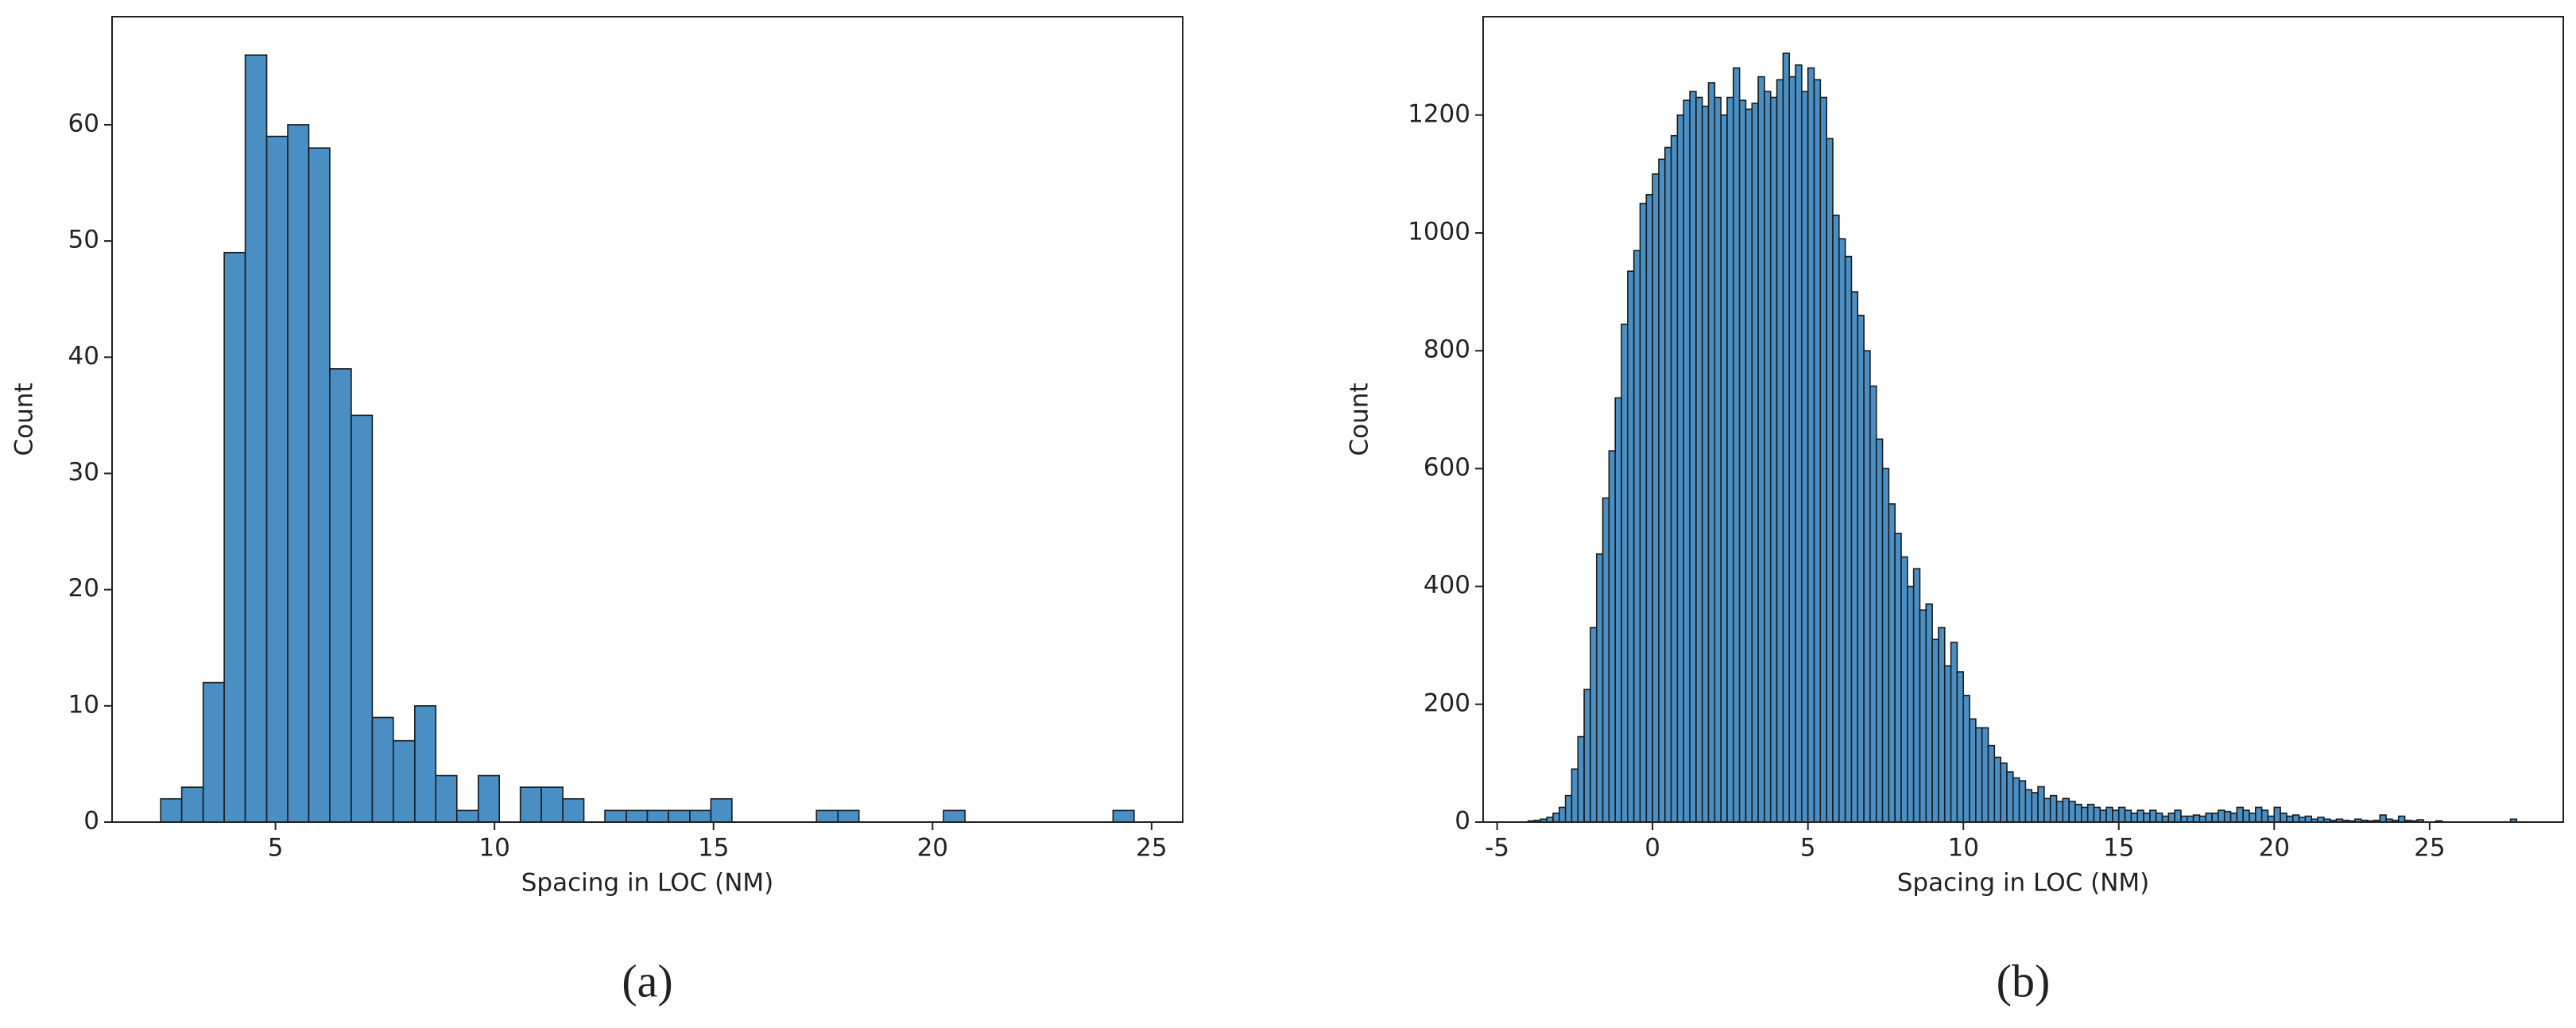 Image resolution: width=2576 pixels, height=1028 pixels. What do you see at coordinates (2024, 981) in the screenshot?
I see `caption: (b)` at bounding box center [2024, 981].